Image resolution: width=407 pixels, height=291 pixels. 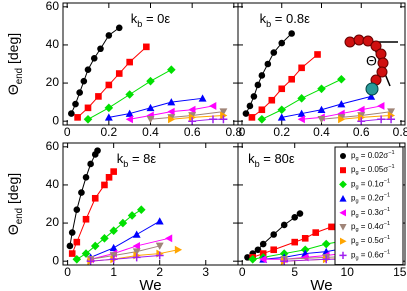 I want to click on y-tick-label: 60, so click(x=53, y=6).